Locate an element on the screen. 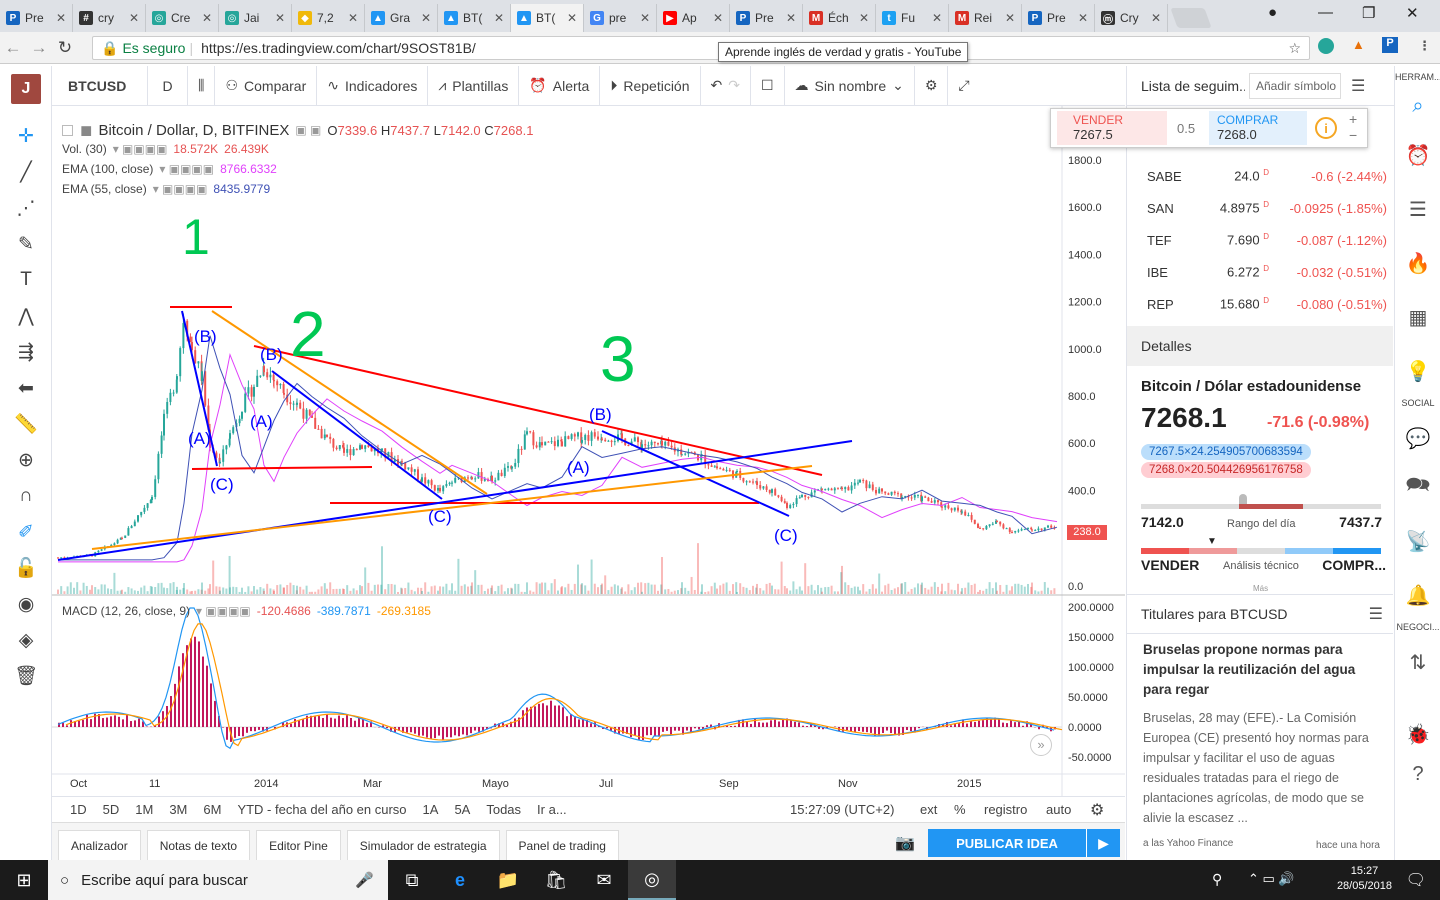 The height and width of the screenshot is (900, 1440). scroll-right-icon: » is located at coordinates (1041, 745).